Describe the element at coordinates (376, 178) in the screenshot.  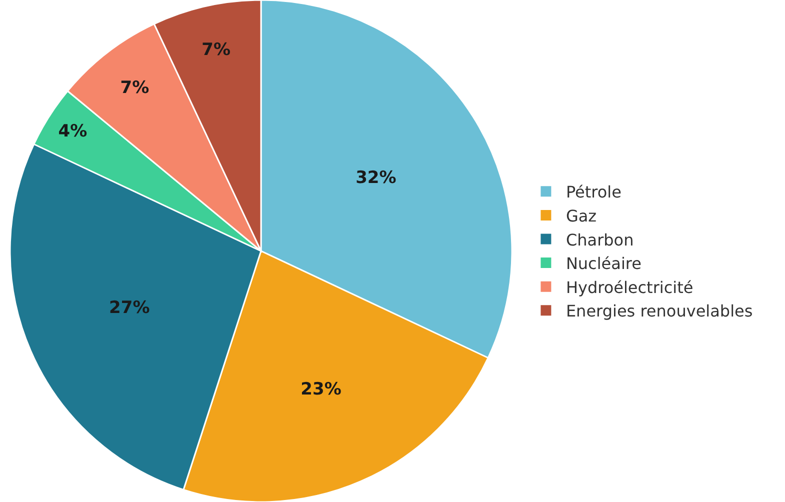
I see `data-label: 32%` at that location.